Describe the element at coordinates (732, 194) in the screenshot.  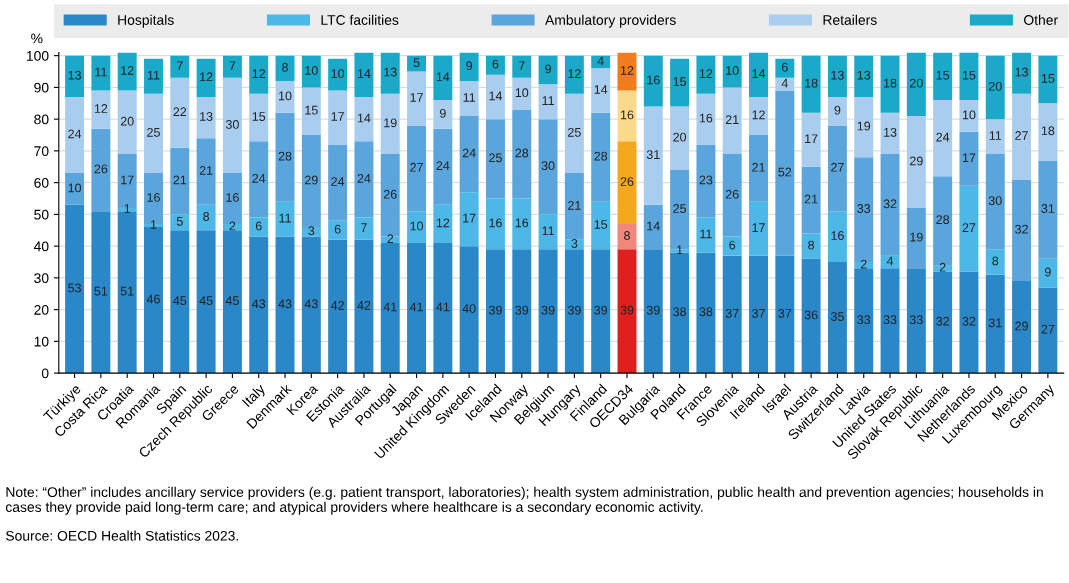
I see `data-label: 26` at that location.